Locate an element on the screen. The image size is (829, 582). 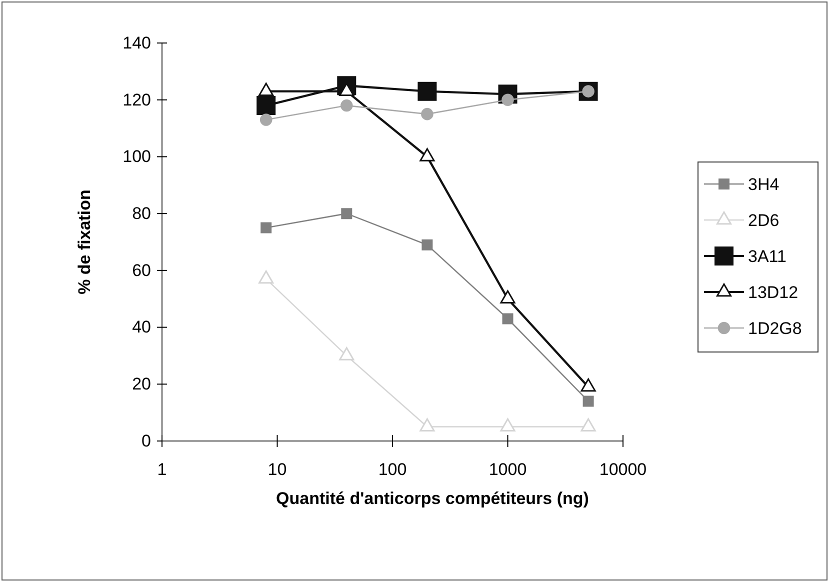
legend-label: 3H4 is located at coordinates (764, 184).